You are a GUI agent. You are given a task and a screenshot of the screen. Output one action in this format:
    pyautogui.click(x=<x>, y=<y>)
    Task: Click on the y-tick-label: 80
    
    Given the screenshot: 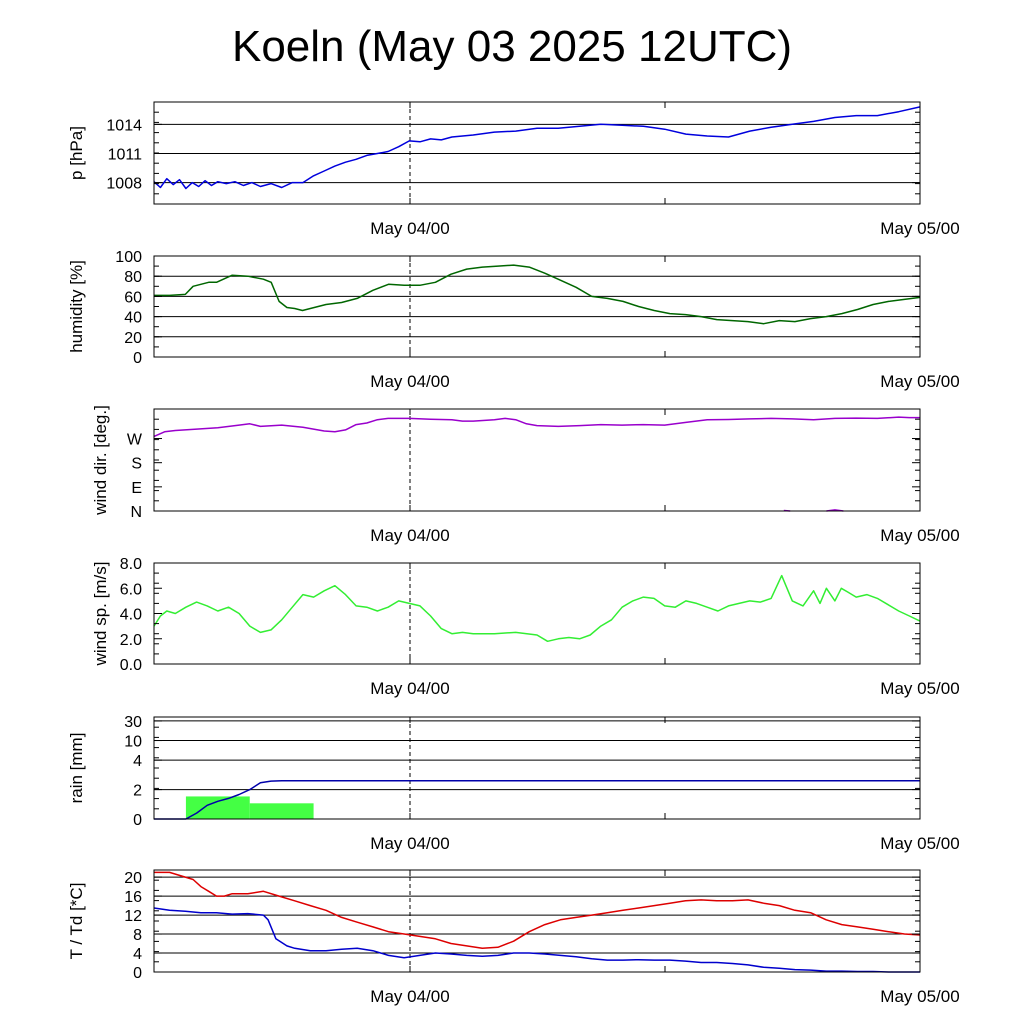 What is the action you would take?
    pyautogui.click(x=133, y=277)
    